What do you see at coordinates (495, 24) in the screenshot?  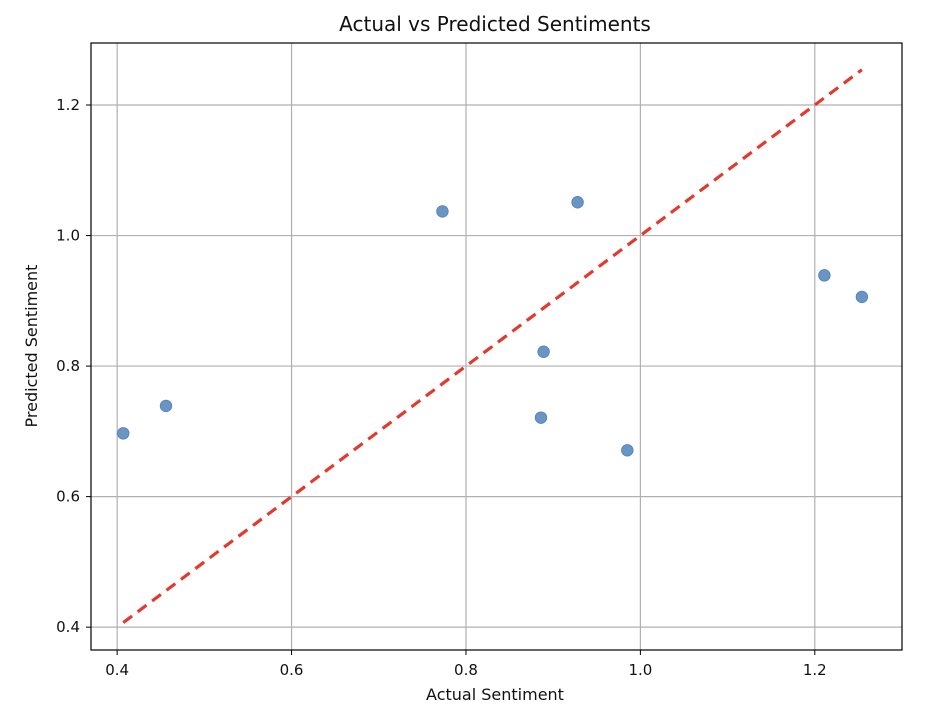 I see `chart-title: Actual vs Predicted Sentiments` at bounding box center [495, 24].